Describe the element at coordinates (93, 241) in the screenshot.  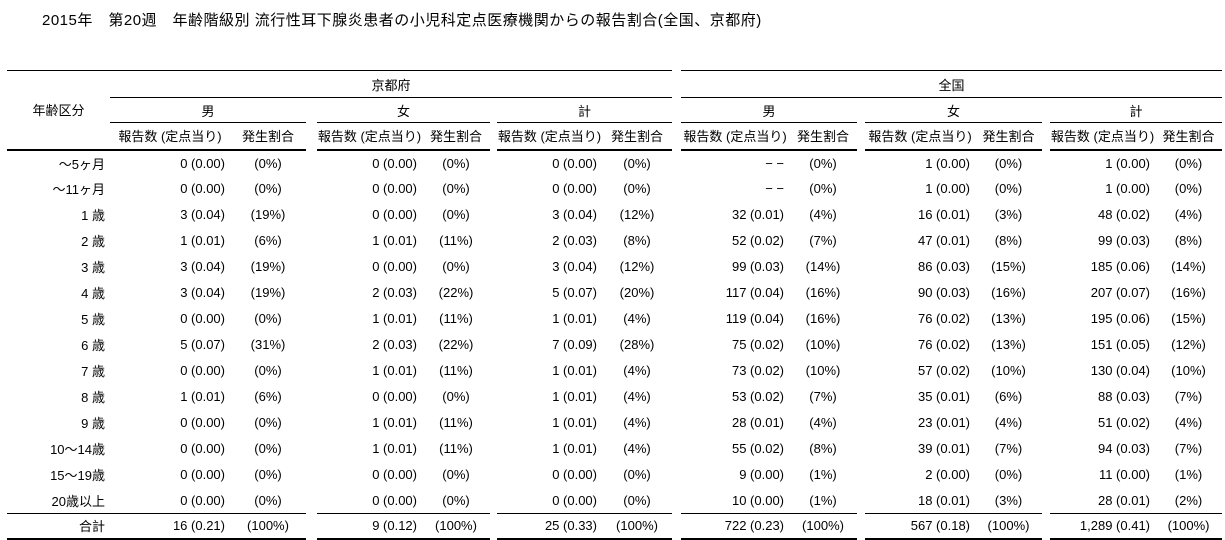
I see `age-label: 2 歳` at that location.